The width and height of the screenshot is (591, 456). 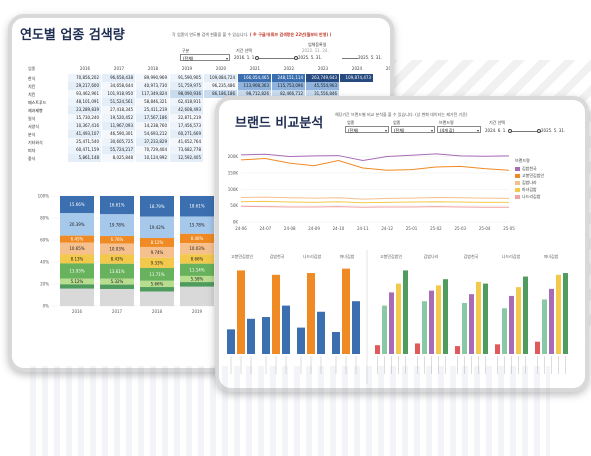 I want to click on table-cell: 15,730,240, so click(x=84, y=118).